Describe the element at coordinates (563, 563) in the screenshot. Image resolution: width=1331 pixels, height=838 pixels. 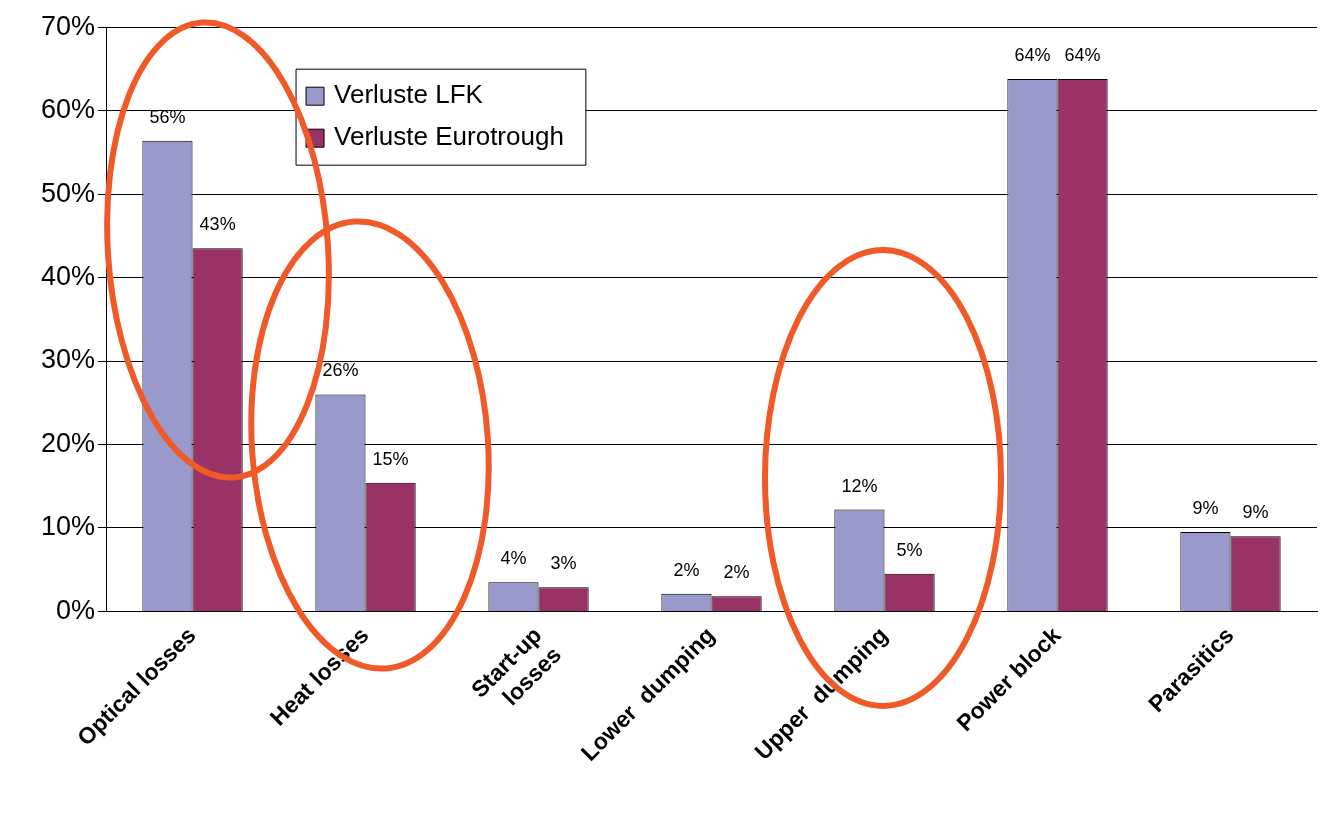
I see `data-label: 3%` at that location.